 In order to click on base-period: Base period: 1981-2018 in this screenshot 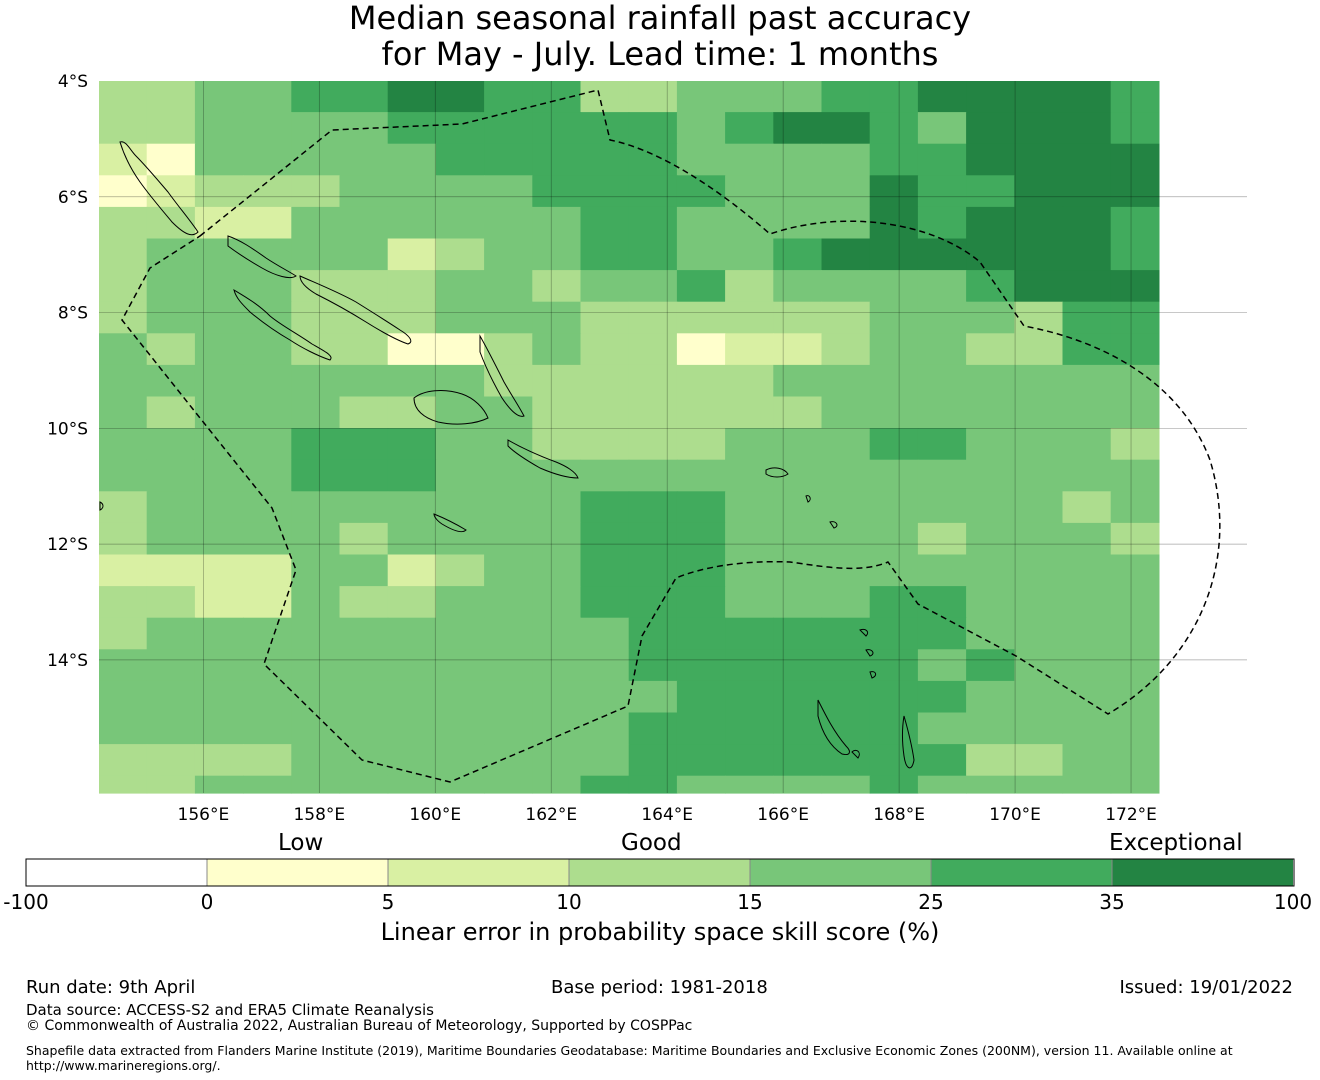, I will do `click(659, 987)`.